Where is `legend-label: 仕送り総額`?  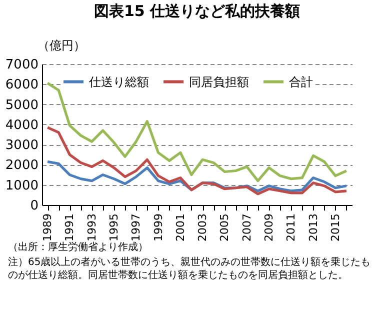
legend-label: 仕送り総額 is located at coordinates (118, 81).